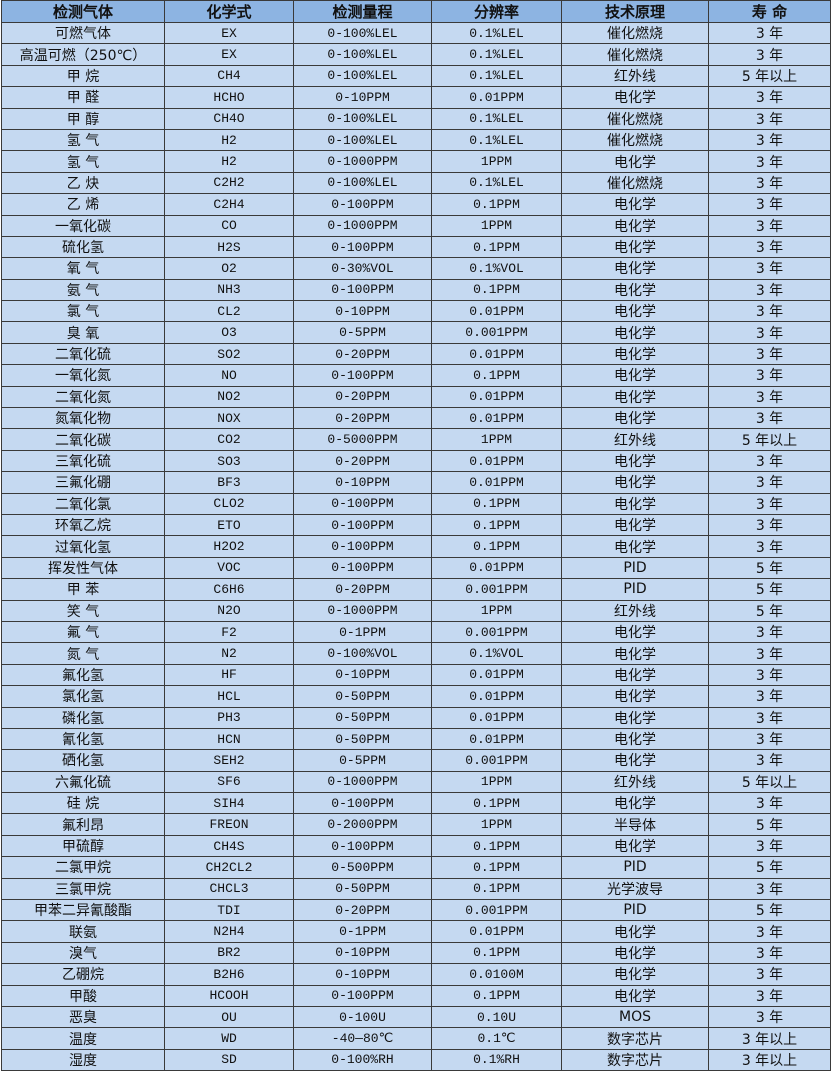 This screenshot has height=1075, width=831. What do you see at coordinates (635, 824) in the screenshot?
I see `cell-principle: 半导体` at bounding box center [635, 824].